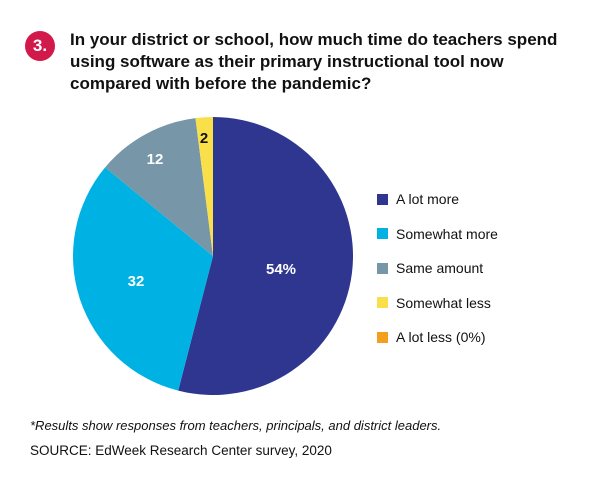 The width and height of the screenshot is (600, 485). Describe the element at coordinates (204, 138) in the screenshot. I see `slice-label-somewhat-less: 2` at that location.